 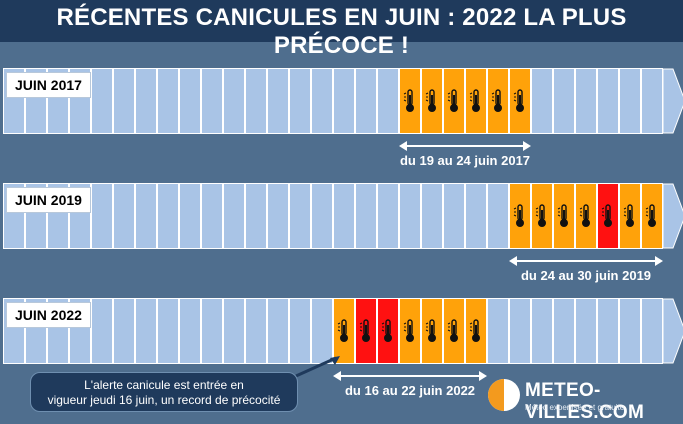 What do you see at coordinates (575, 407) in the screenshot?
I see `brand-tagline: Météo expertisée et gratuite` at bounding box center [575, 407].